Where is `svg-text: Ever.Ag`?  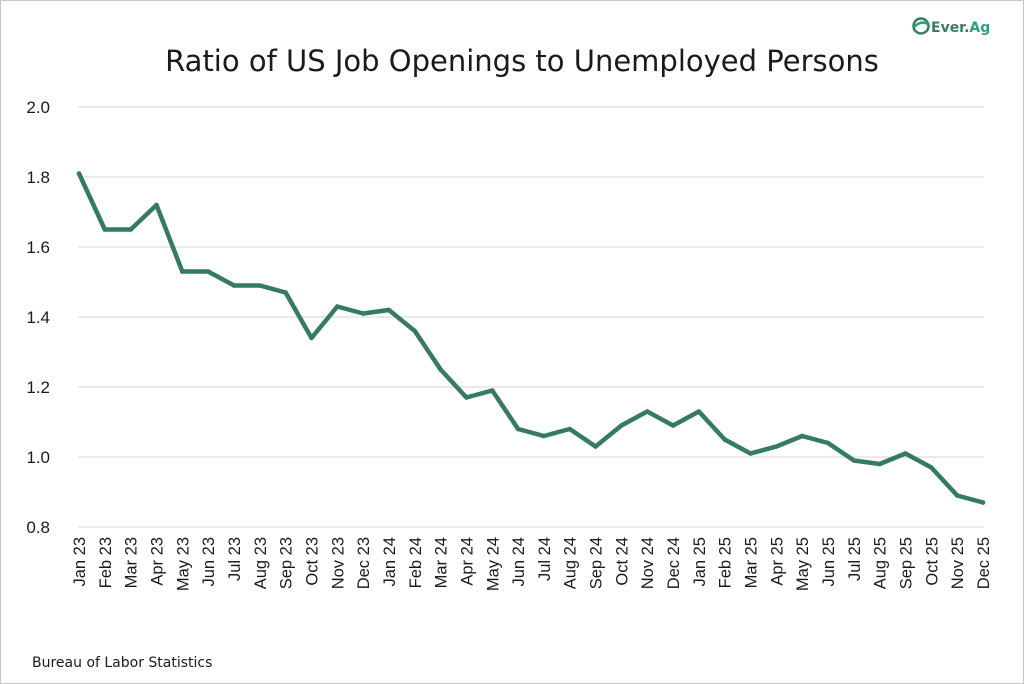 svg-text: Ever.Ag is located at coordinates (960, 28).